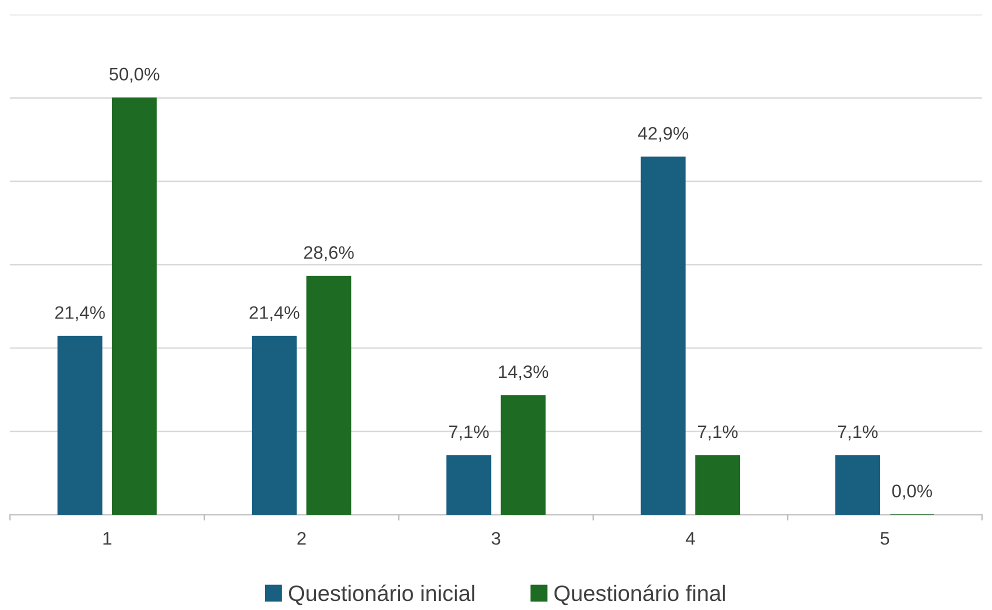 The image size is (992, 610). Describe the element at coordinates (912, 492) in the screenshot. I see `data-label: 0,0%` at that location.